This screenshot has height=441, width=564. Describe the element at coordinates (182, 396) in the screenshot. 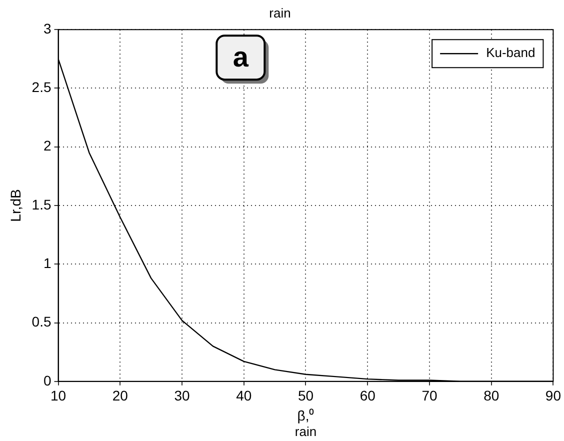

I see `x-tick-label: 30` at that location.